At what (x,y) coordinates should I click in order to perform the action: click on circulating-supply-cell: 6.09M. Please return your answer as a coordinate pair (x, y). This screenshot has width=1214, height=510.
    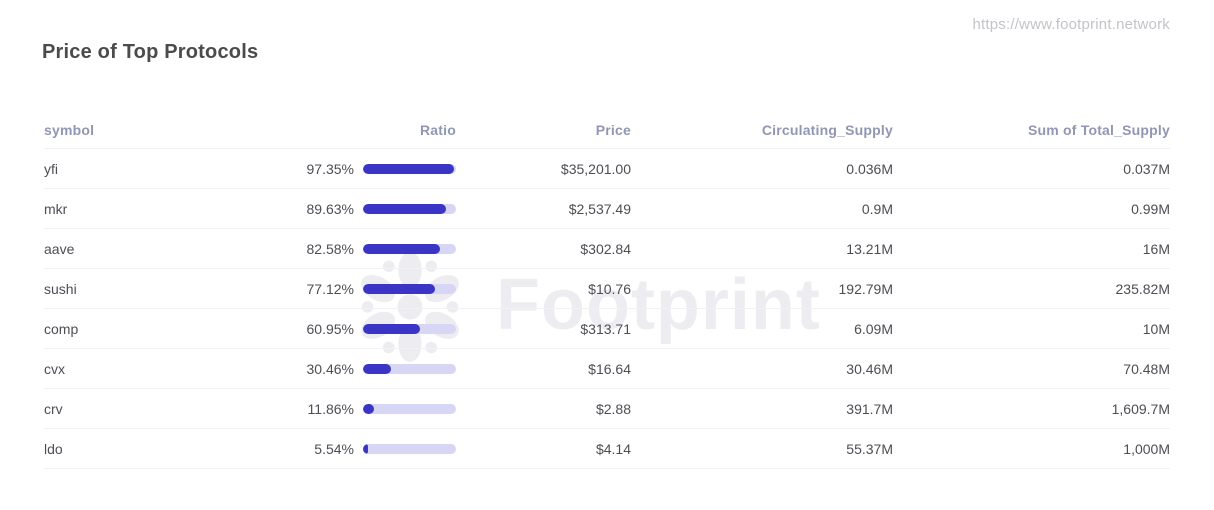
    Looking at the image, I should click on (873, 328).